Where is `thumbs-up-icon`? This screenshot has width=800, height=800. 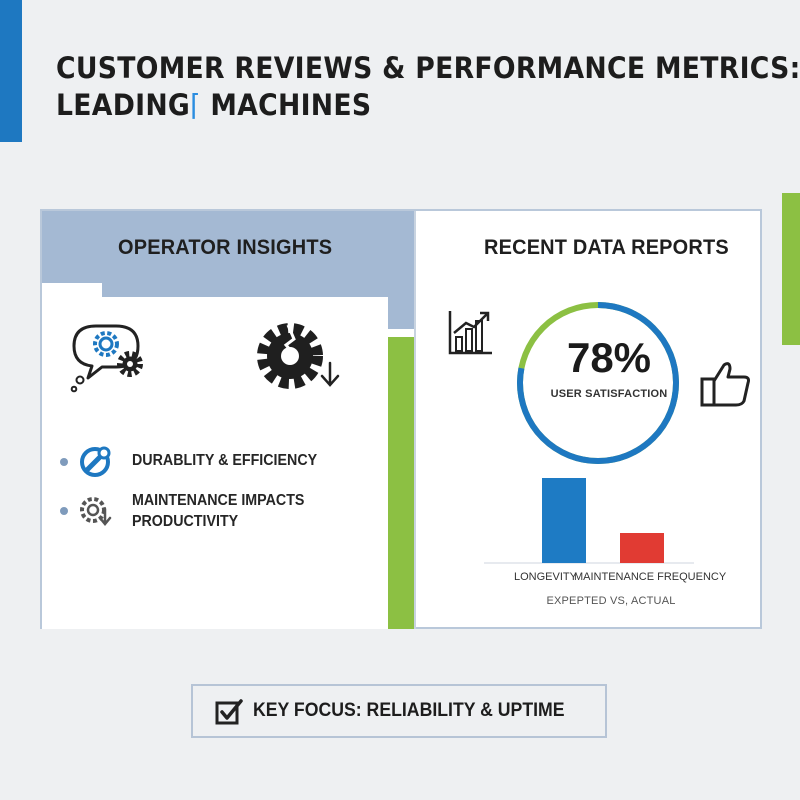 thumbs-up-icon is located at coordinates (725, 384).